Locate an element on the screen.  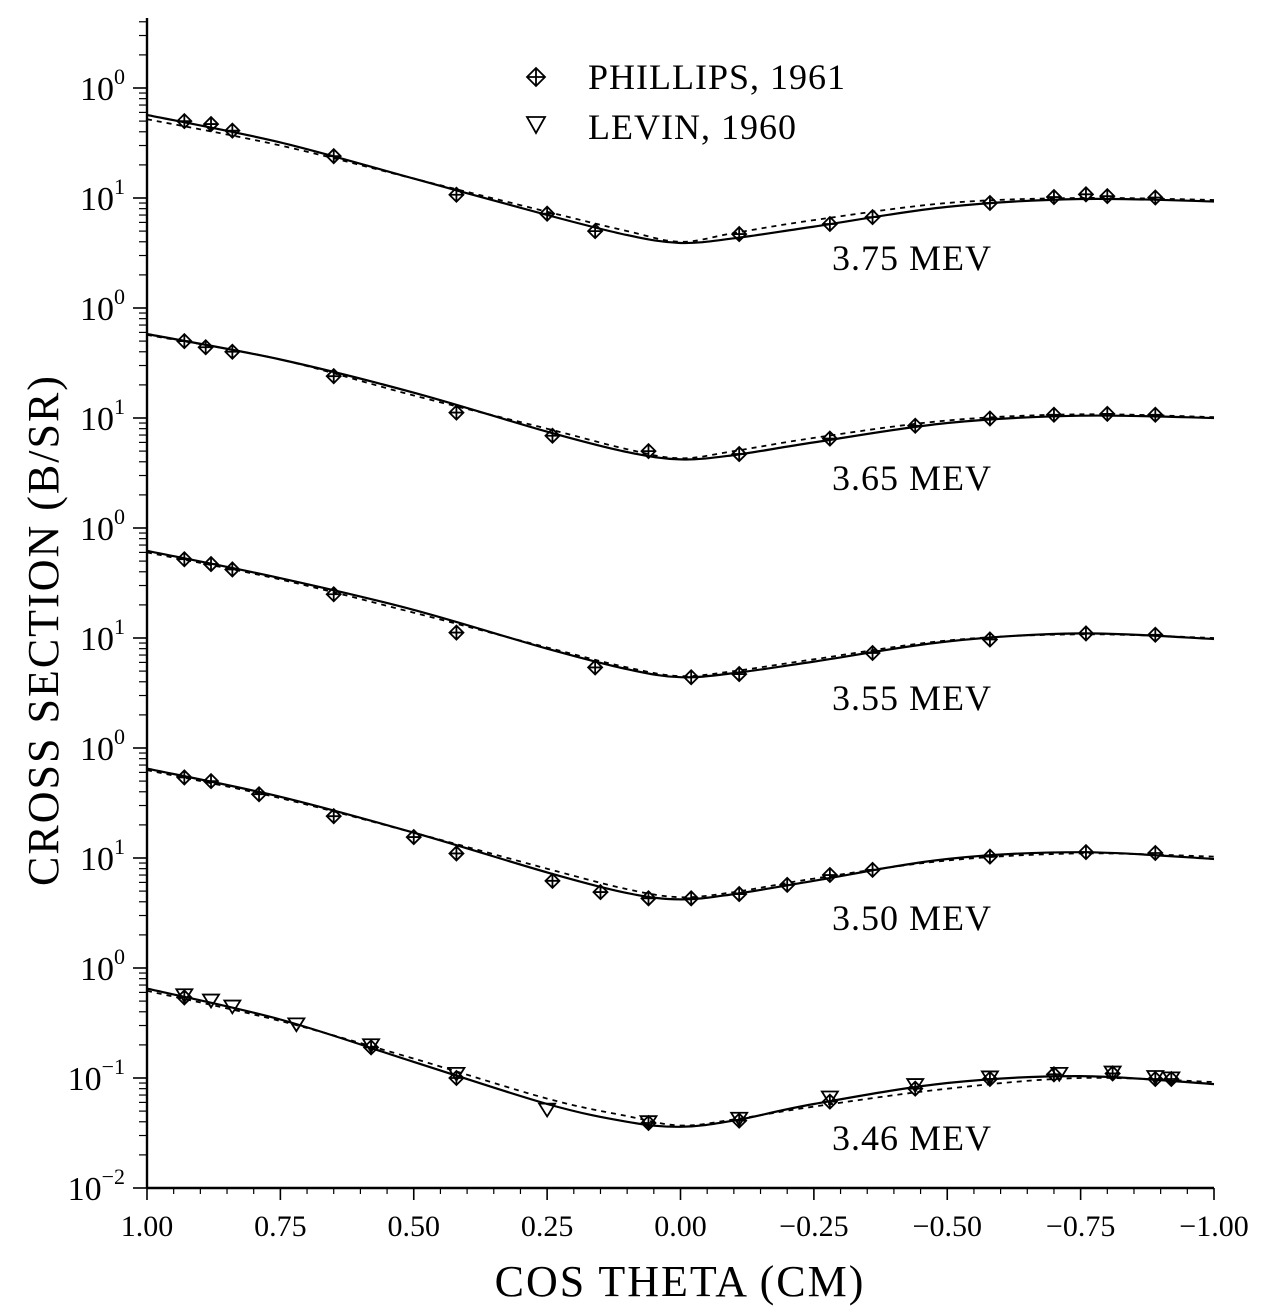
panel-350: 3.50 MEV is located at coordinates (680, 852).